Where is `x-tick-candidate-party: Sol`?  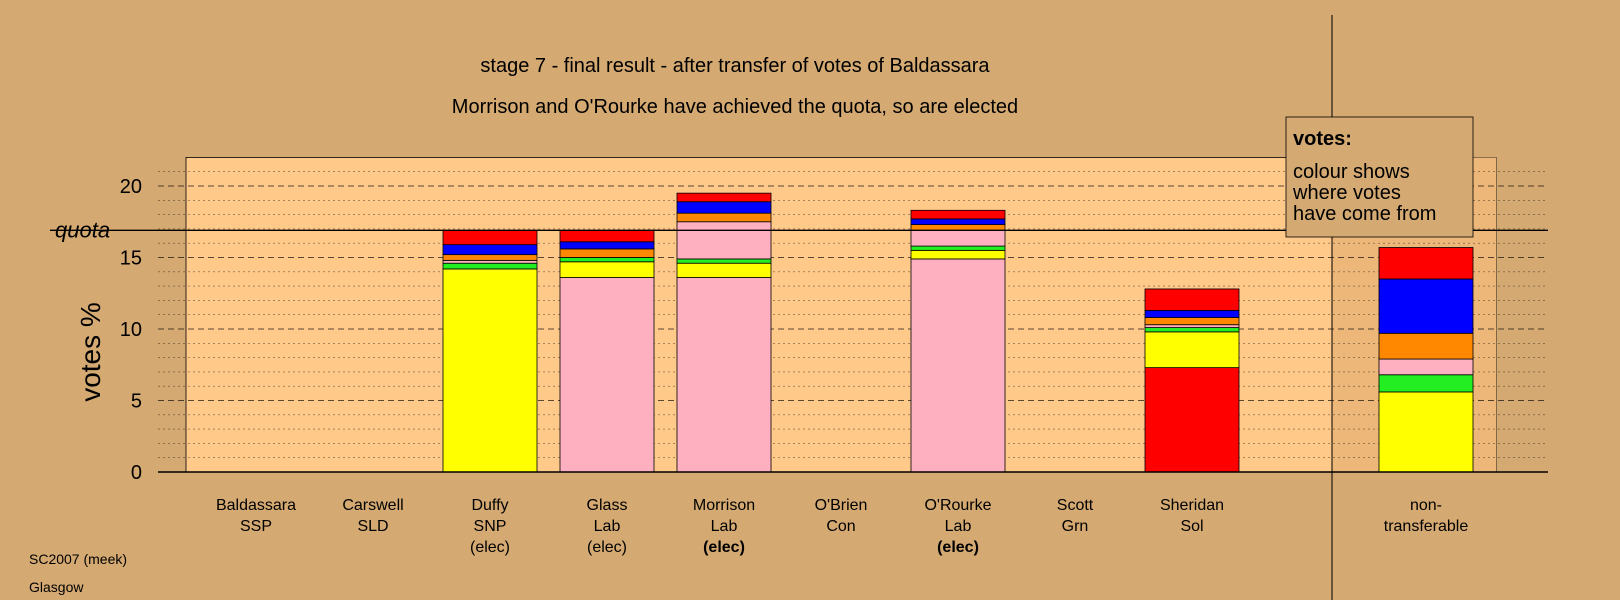
x-tick-candidate-party: Sol is located at coordinates (1191, 526).